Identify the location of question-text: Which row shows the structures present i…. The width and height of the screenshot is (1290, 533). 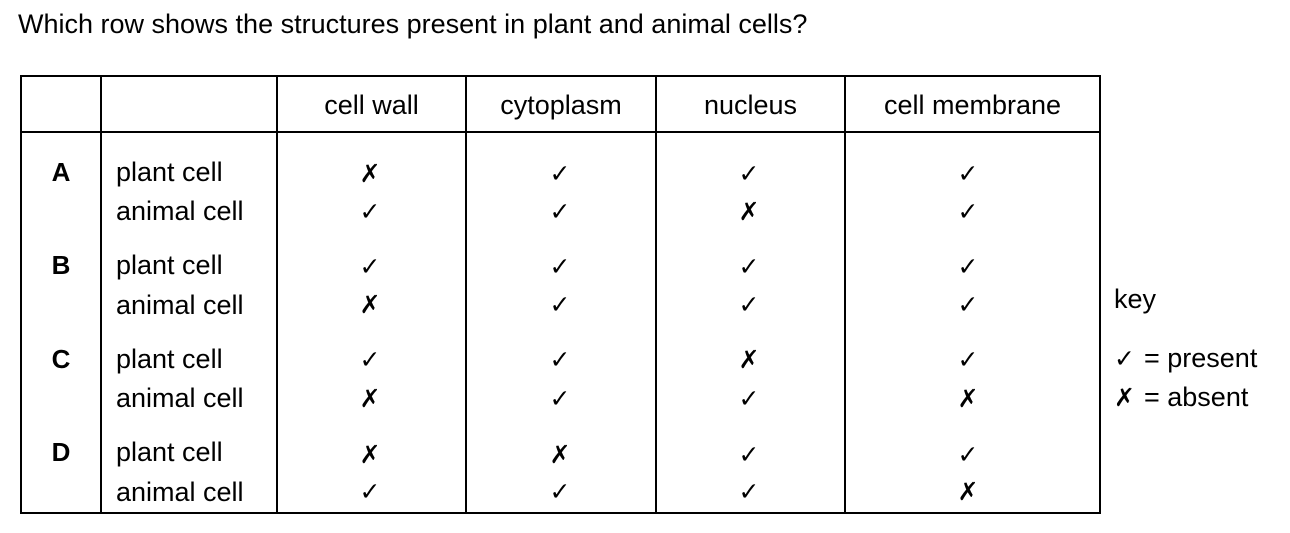
(413, 24).